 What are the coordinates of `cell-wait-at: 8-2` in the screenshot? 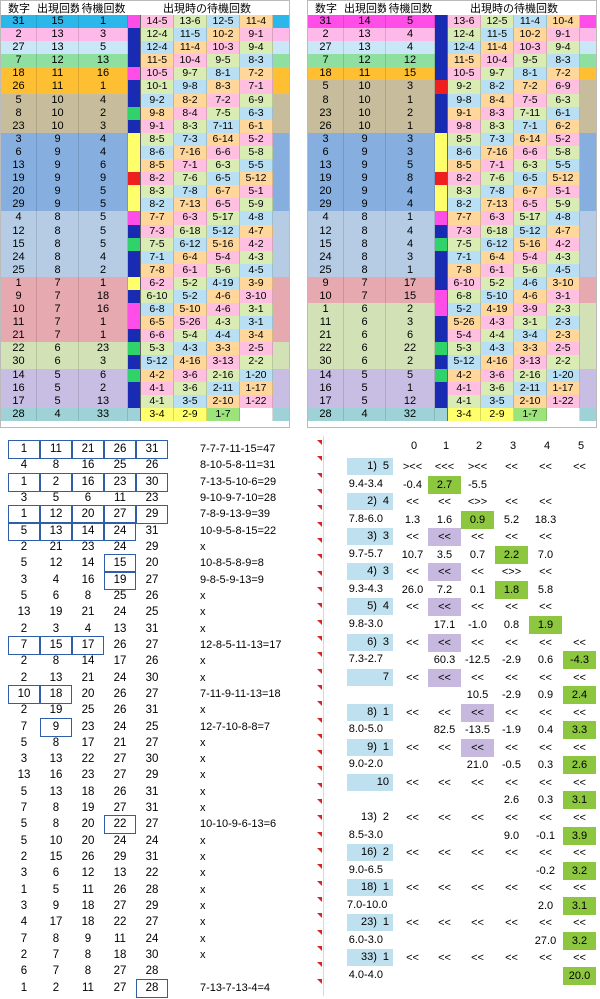 It's located at (497, 87).